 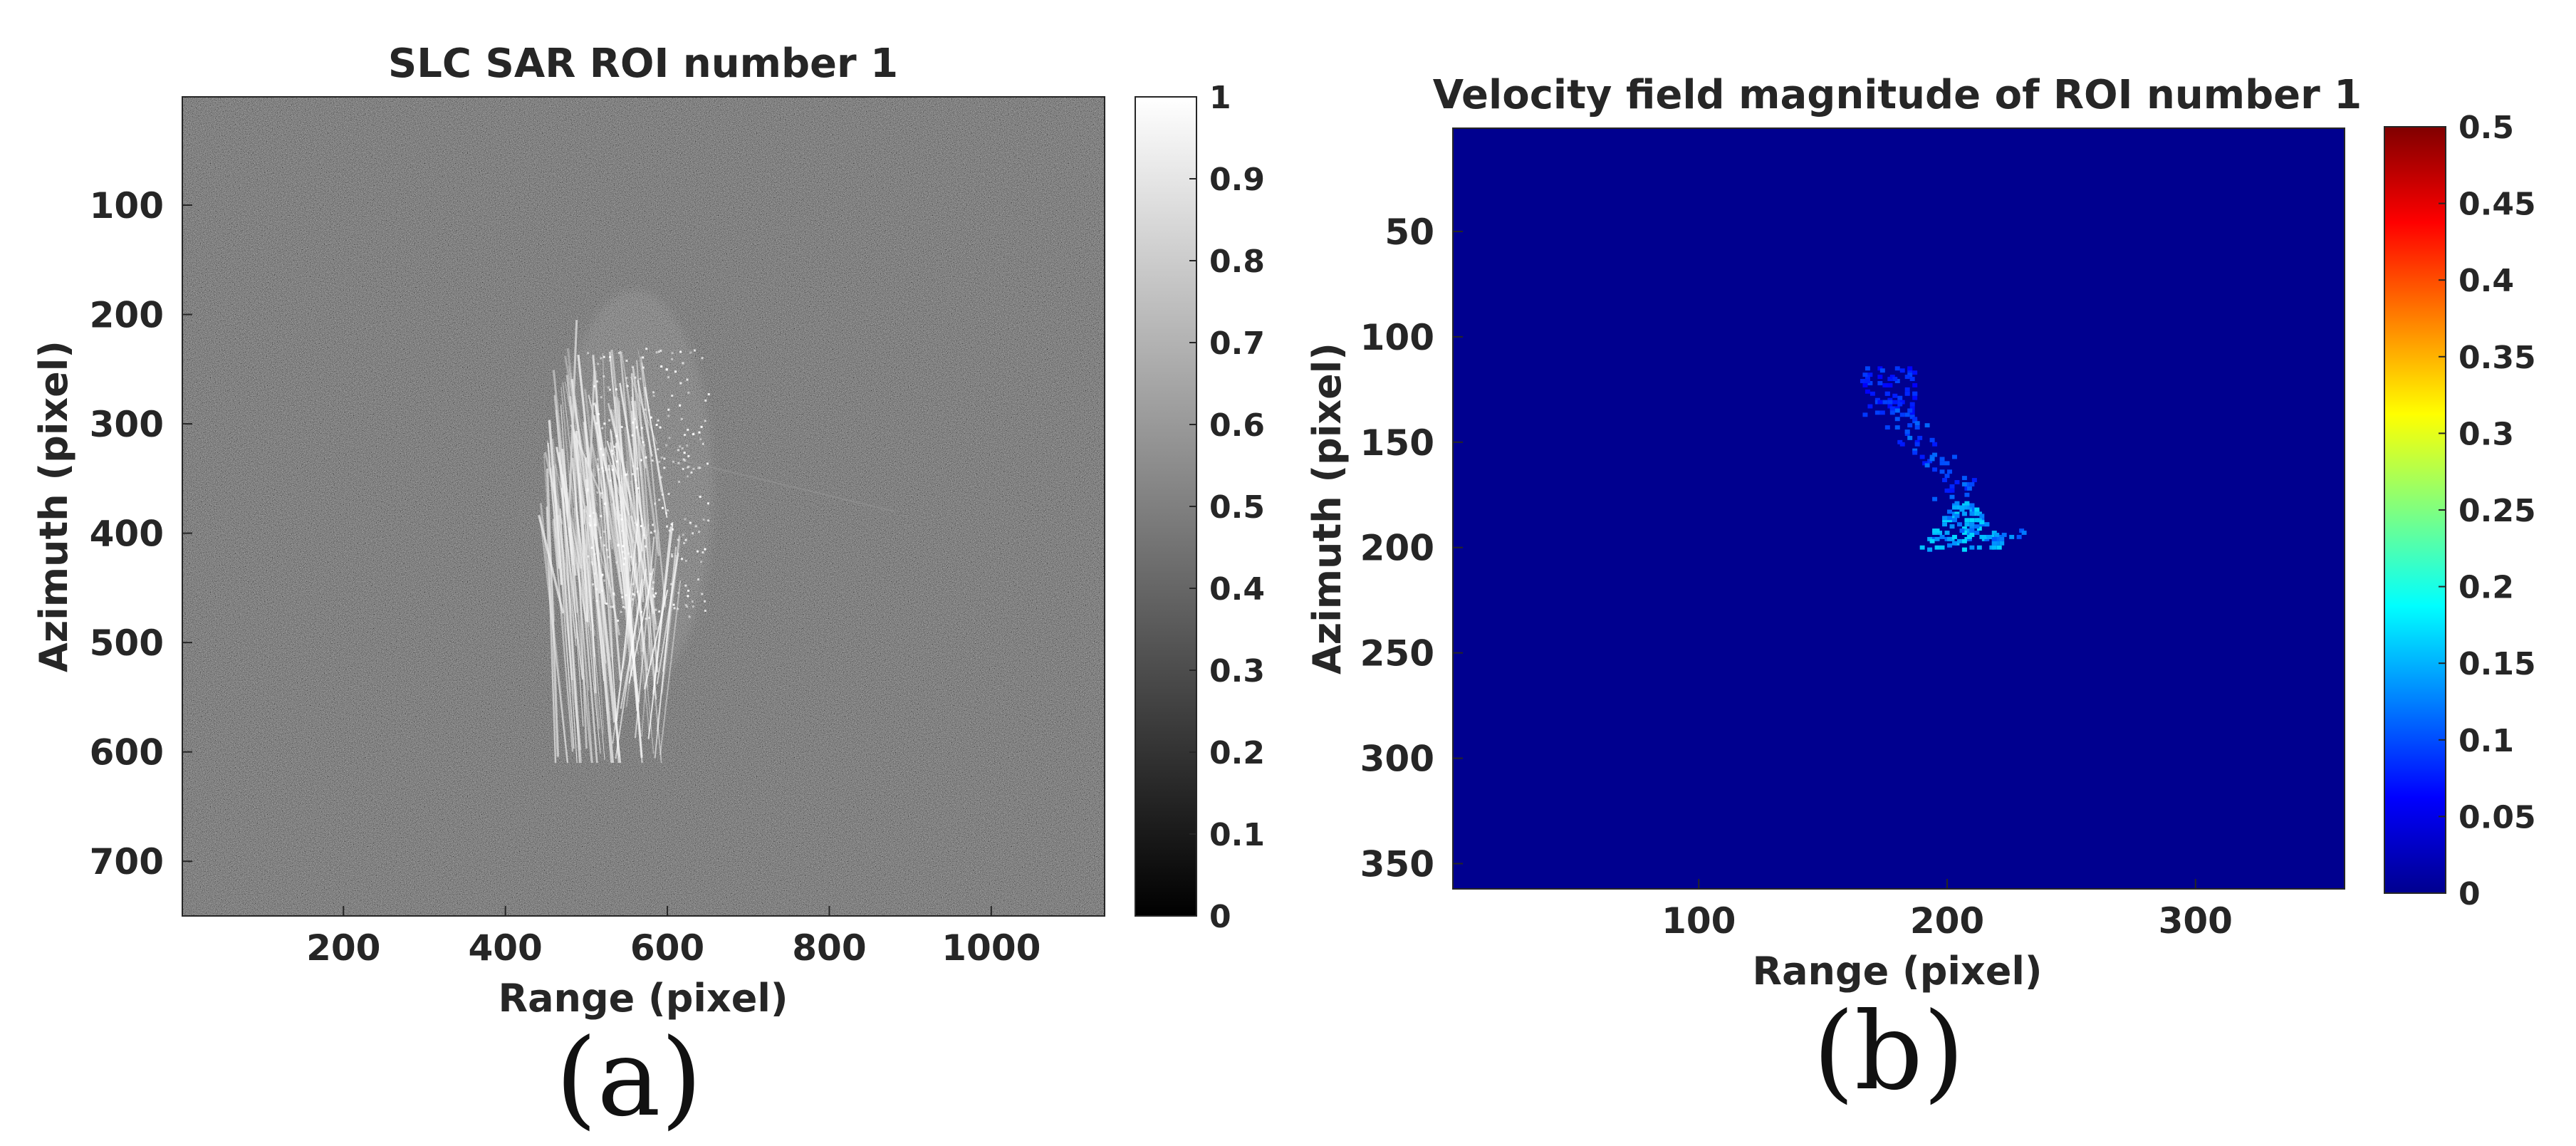 I want to click on panel-b-y-tick-label: 300, so click(x=1397, y=759).